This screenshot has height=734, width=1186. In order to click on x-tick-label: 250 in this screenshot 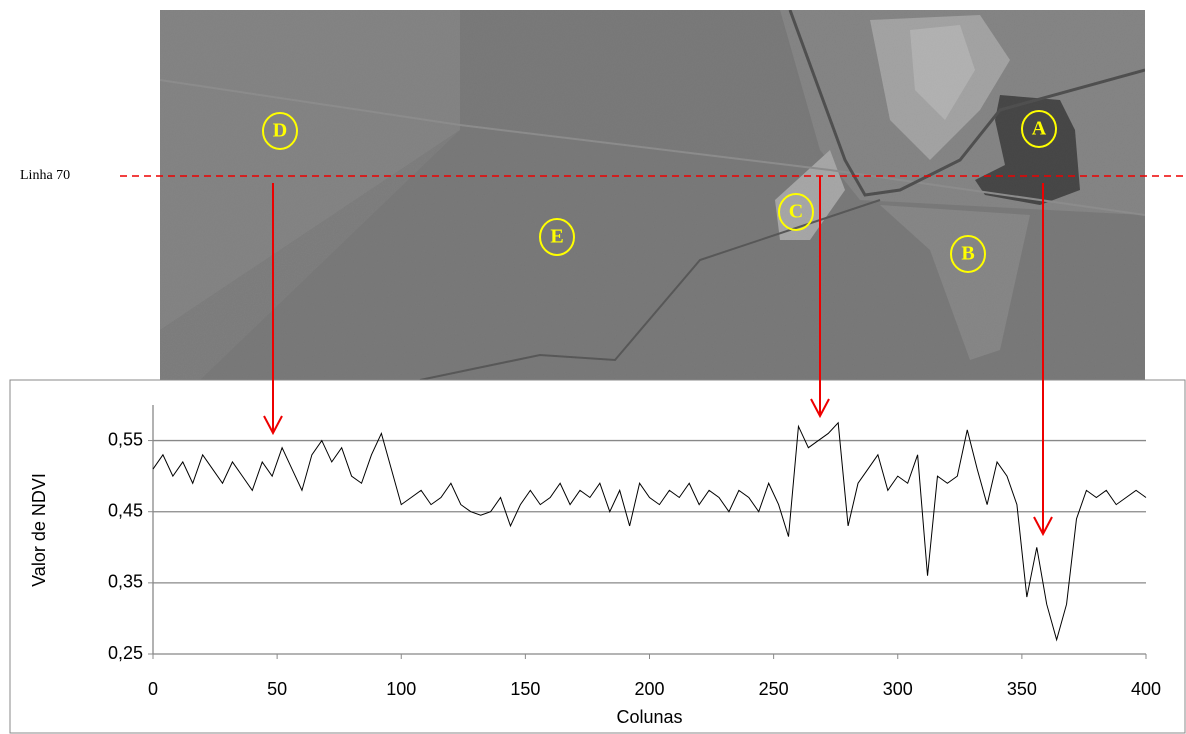, I will do `click(774, 689)`.